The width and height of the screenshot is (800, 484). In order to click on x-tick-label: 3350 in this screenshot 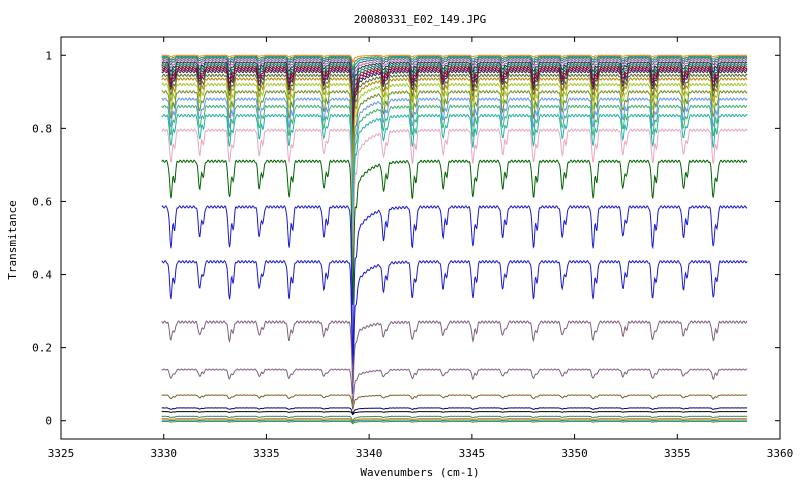, I will do `click(574, 453)`.